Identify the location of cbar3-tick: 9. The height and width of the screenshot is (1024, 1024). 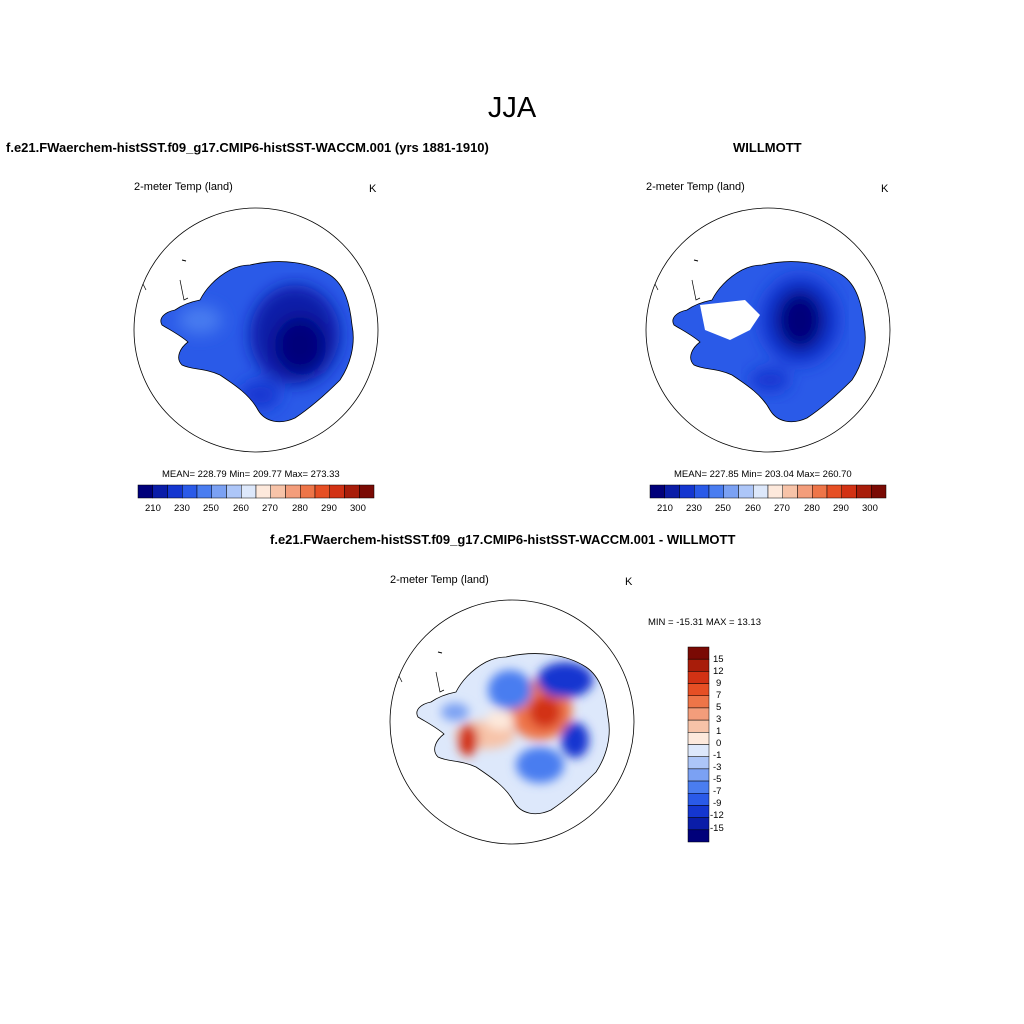
(719, 683).